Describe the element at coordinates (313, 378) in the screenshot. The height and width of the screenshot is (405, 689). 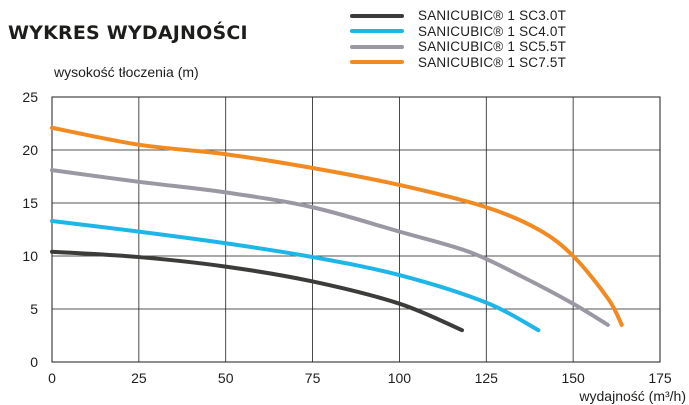
I see `x-tick-label: 75` at that location.